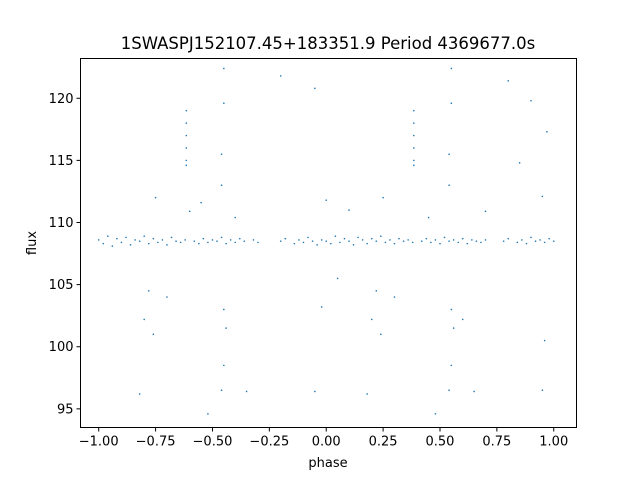 Image resolution: width=640 pixels, height=480 pixels. I want to click on x-tick-label: −0.75, so click(156, 442).